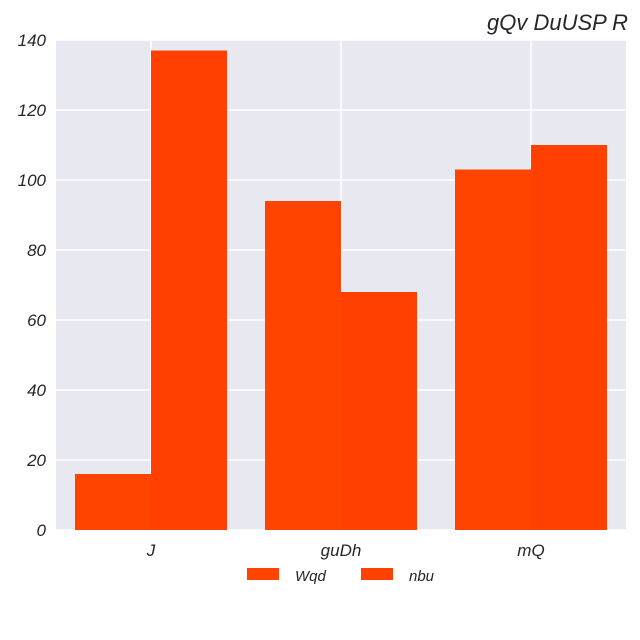  Describe the element at coordinates (113, 502) in the screenshot. I see `bar-Wqd-J` at that location.